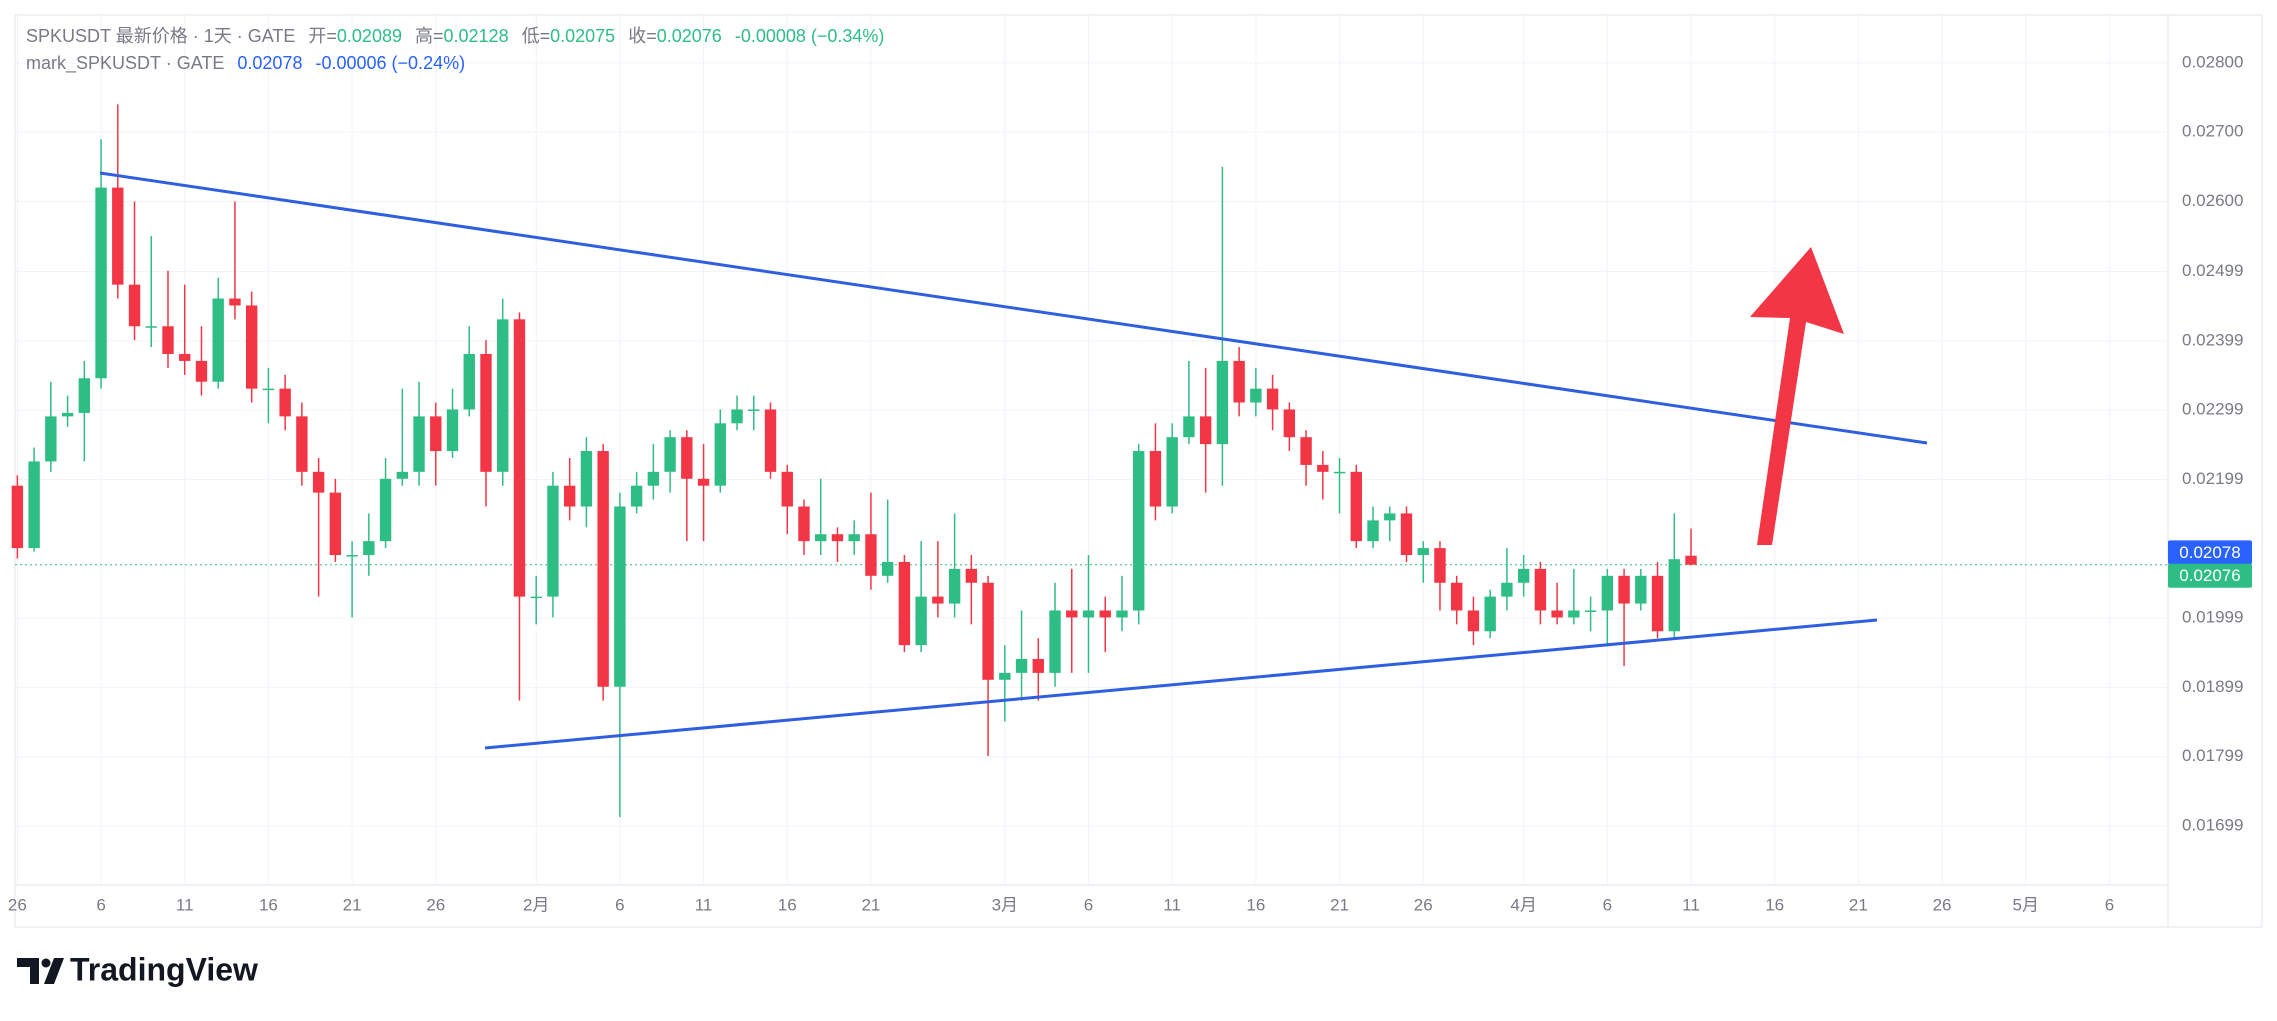 This screenshot has height=1021, width=2277. What do you see at coordinates (2212, 200) in the screenshot?
I see `y-tick-label: 0.02600` at bounding box center [2212, 200].